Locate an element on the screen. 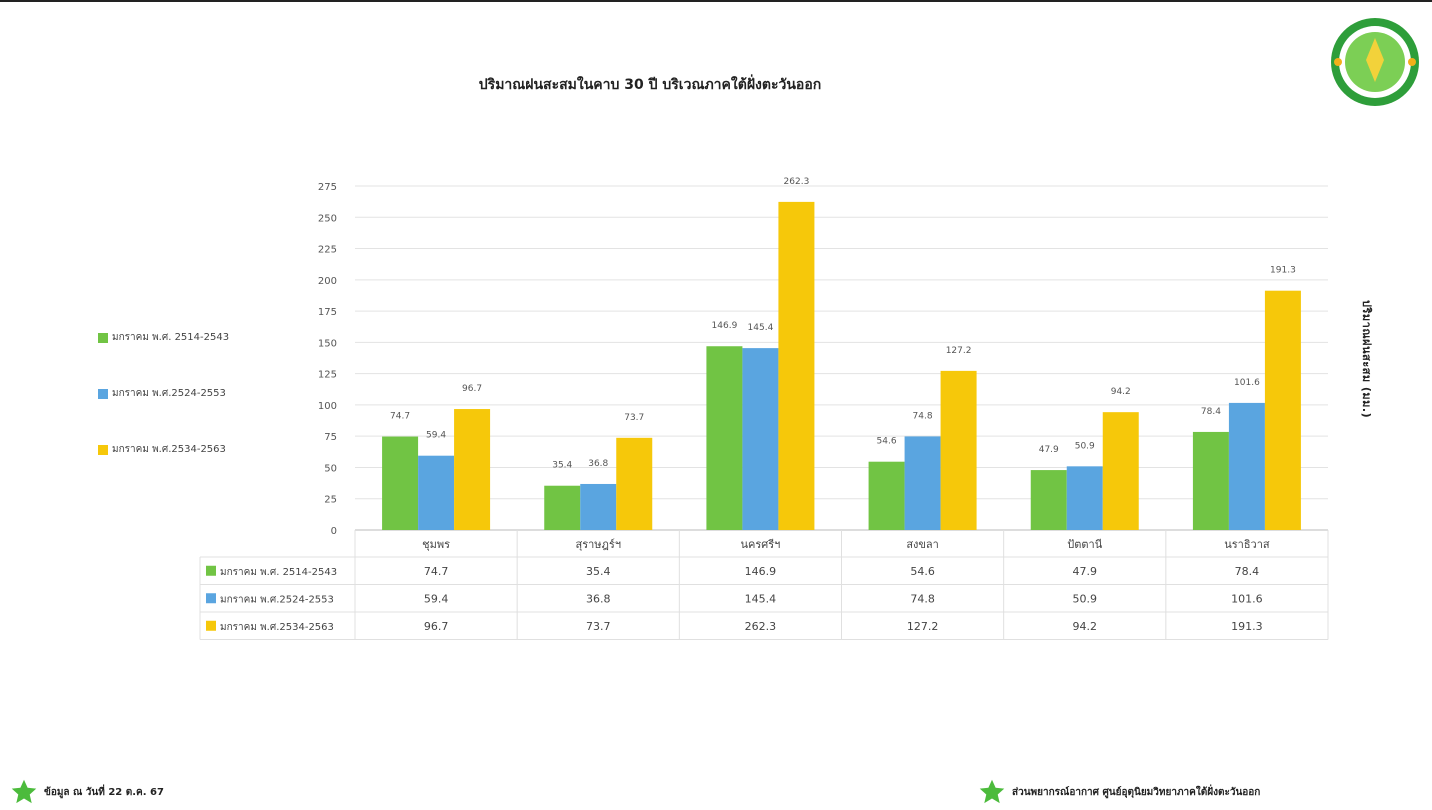  table-cell: 78.4 is located at coordinates (1247, 571).